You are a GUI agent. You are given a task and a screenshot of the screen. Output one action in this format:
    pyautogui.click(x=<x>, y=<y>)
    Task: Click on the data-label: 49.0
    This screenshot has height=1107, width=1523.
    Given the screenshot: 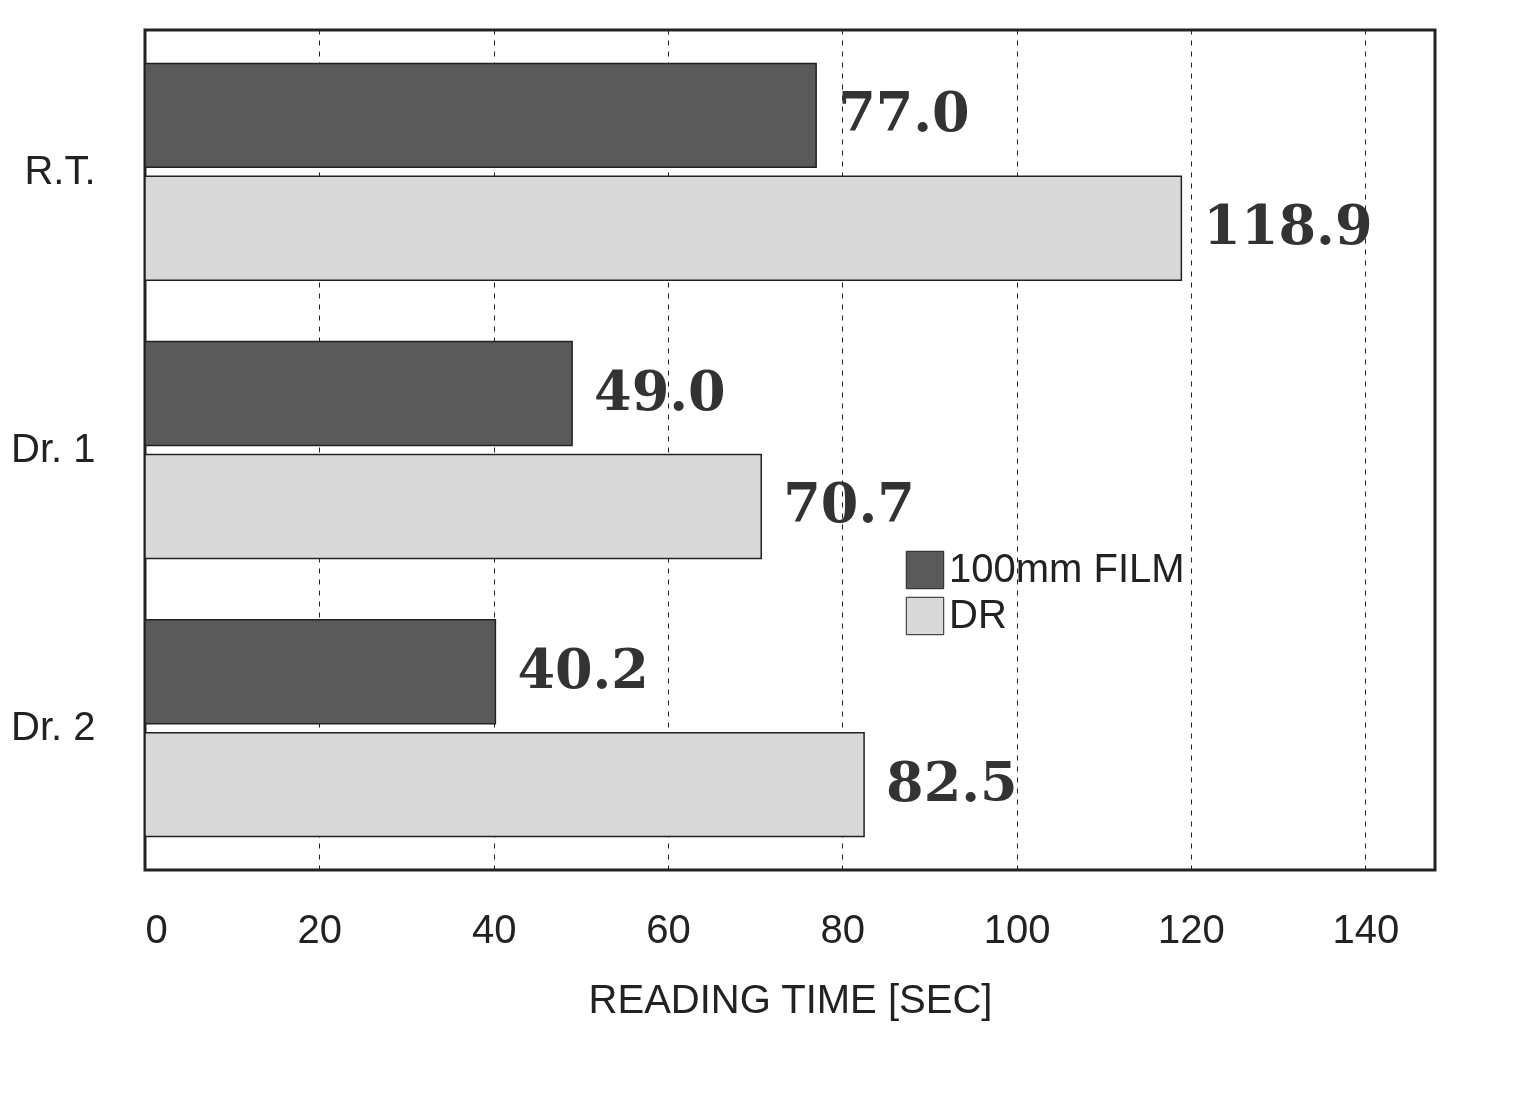 What is the action you would take?
    pyautogui.click(x=660, y=390)
    